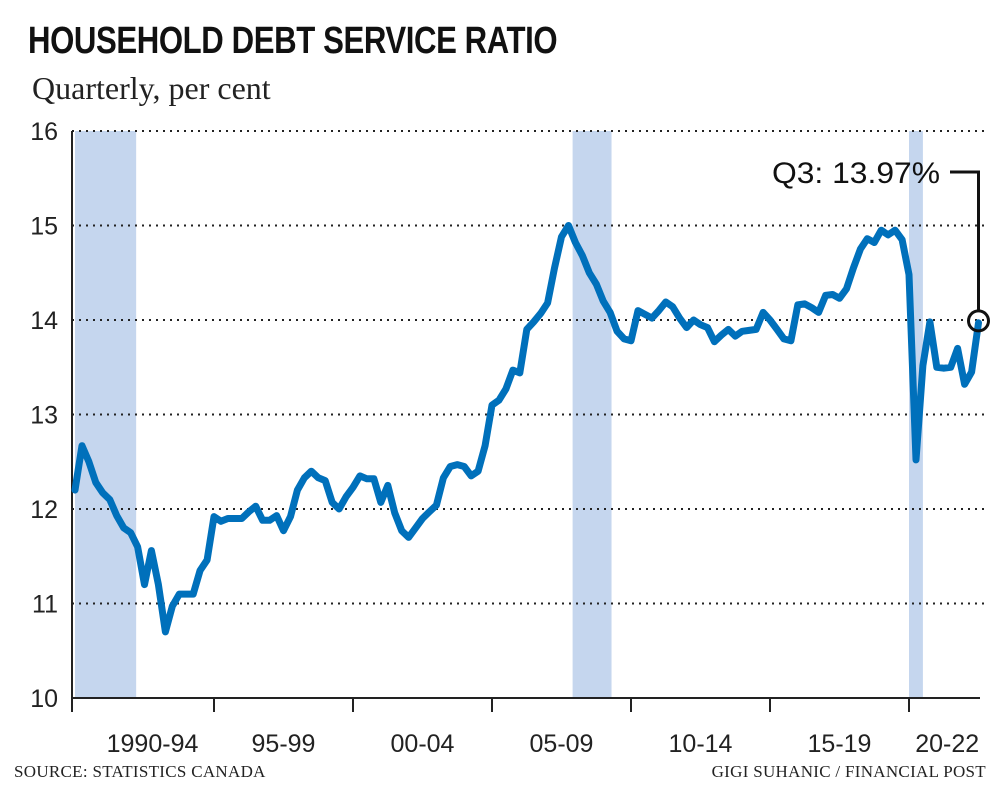  What do you see at coordinates (423, 744) in the screenshot?
I see `x-tick-label: 00-04` at bounding box center [423, 744].